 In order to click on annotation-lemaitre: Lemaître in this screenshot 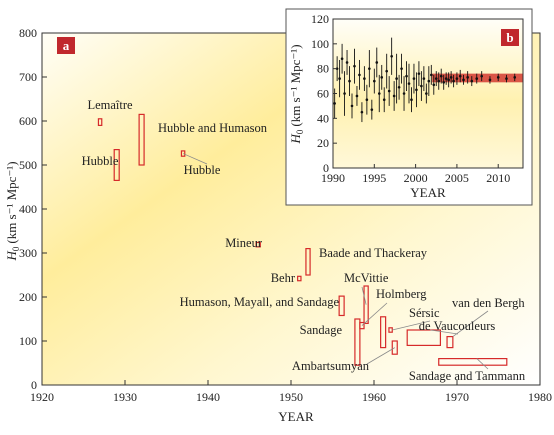, I will do `click(110, 105)`.